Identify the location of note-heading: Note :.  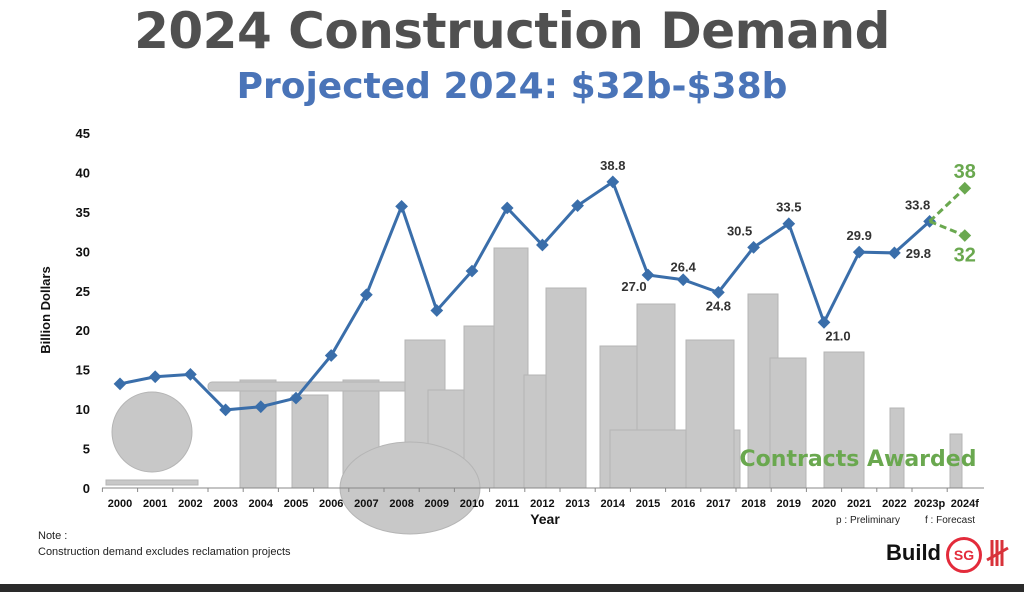
(53, 536).